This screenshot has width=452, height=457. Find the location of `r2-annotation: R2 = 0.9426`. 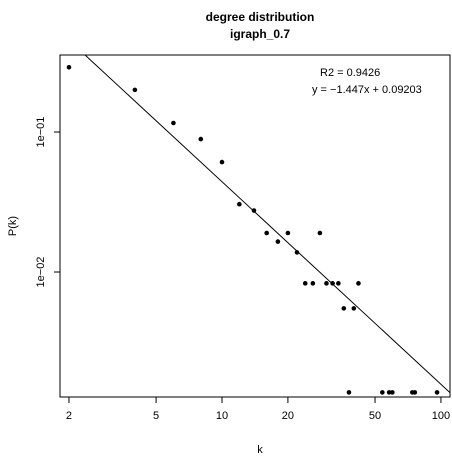

r2-annotation: R2 = 0.9426 is located at coordinates (350, 73).